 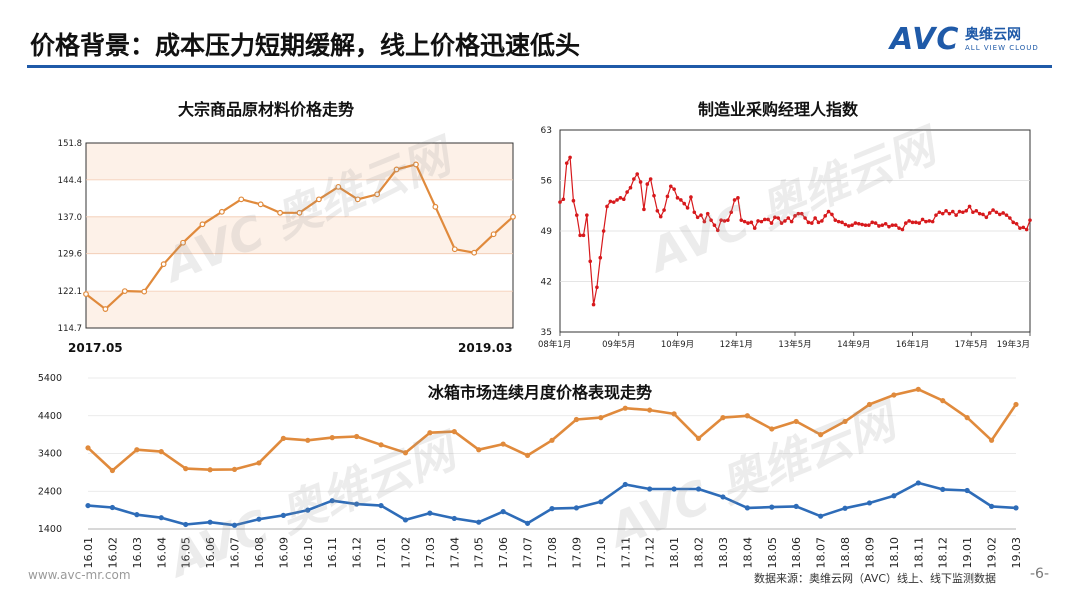 I want to click on x-tick-label: 17.08, so click(x=552, y=553).